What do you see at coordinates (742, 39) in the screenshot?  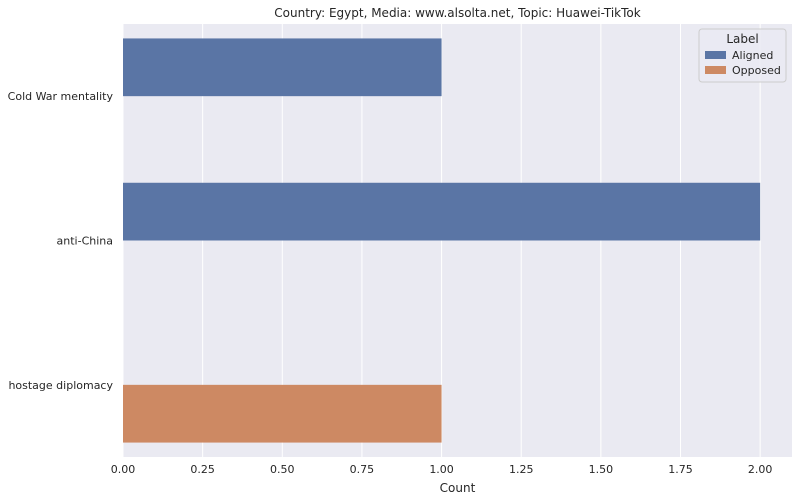 I see `legend-title: Label` at bounding box center [742, 39].